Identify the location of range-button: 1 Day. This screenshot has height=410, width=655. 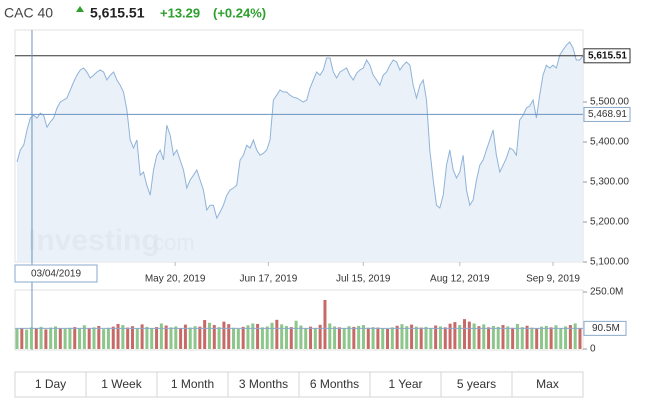
(50, 384).